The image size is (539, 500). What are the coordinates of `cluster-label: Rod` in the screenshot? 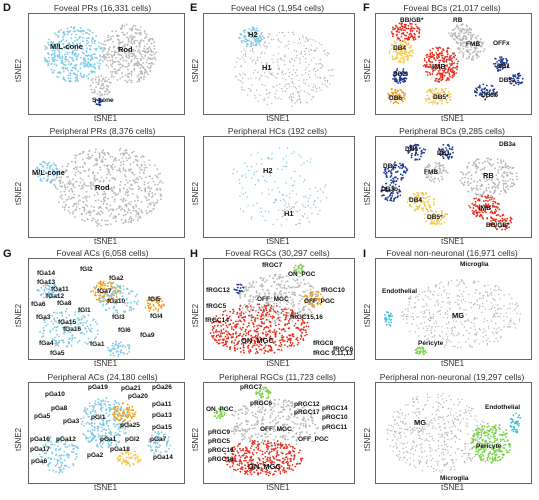 It's located at (125, 49).